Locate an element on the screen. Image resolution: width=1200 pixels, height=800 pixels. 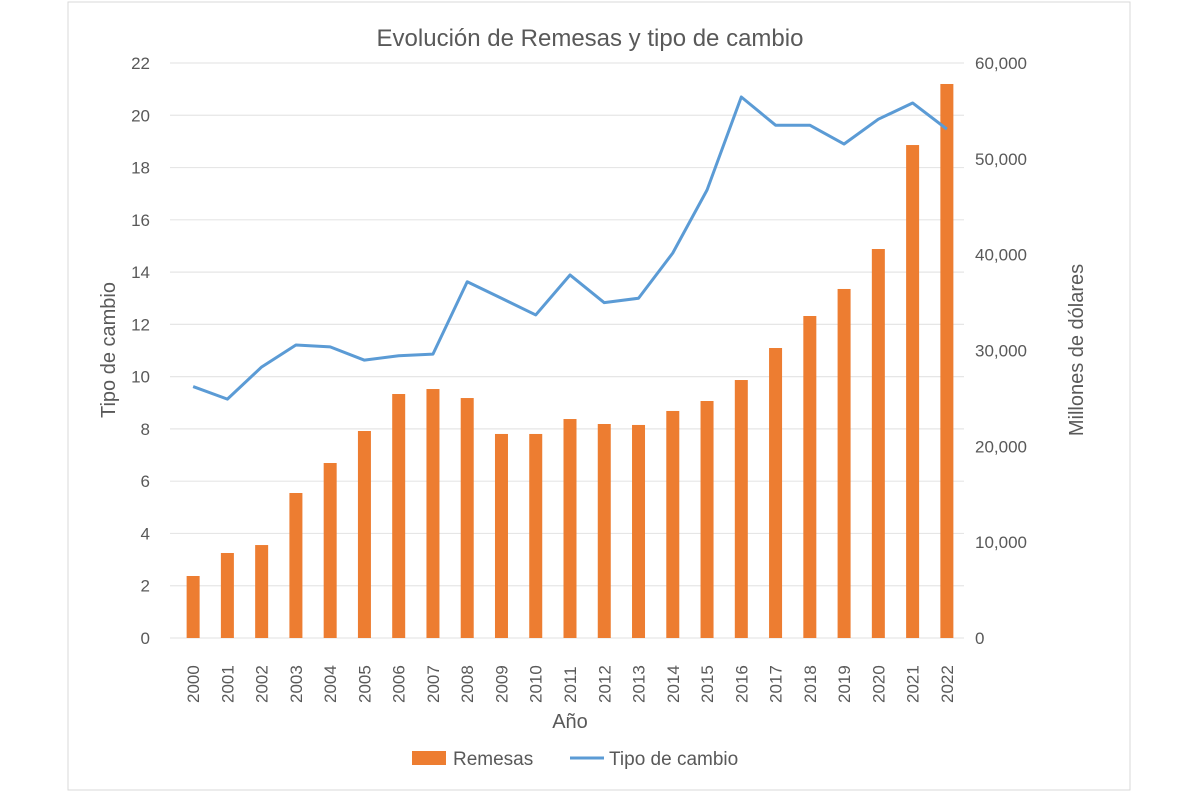
bar-remesas-2014 is located at coordinates (673, 524).